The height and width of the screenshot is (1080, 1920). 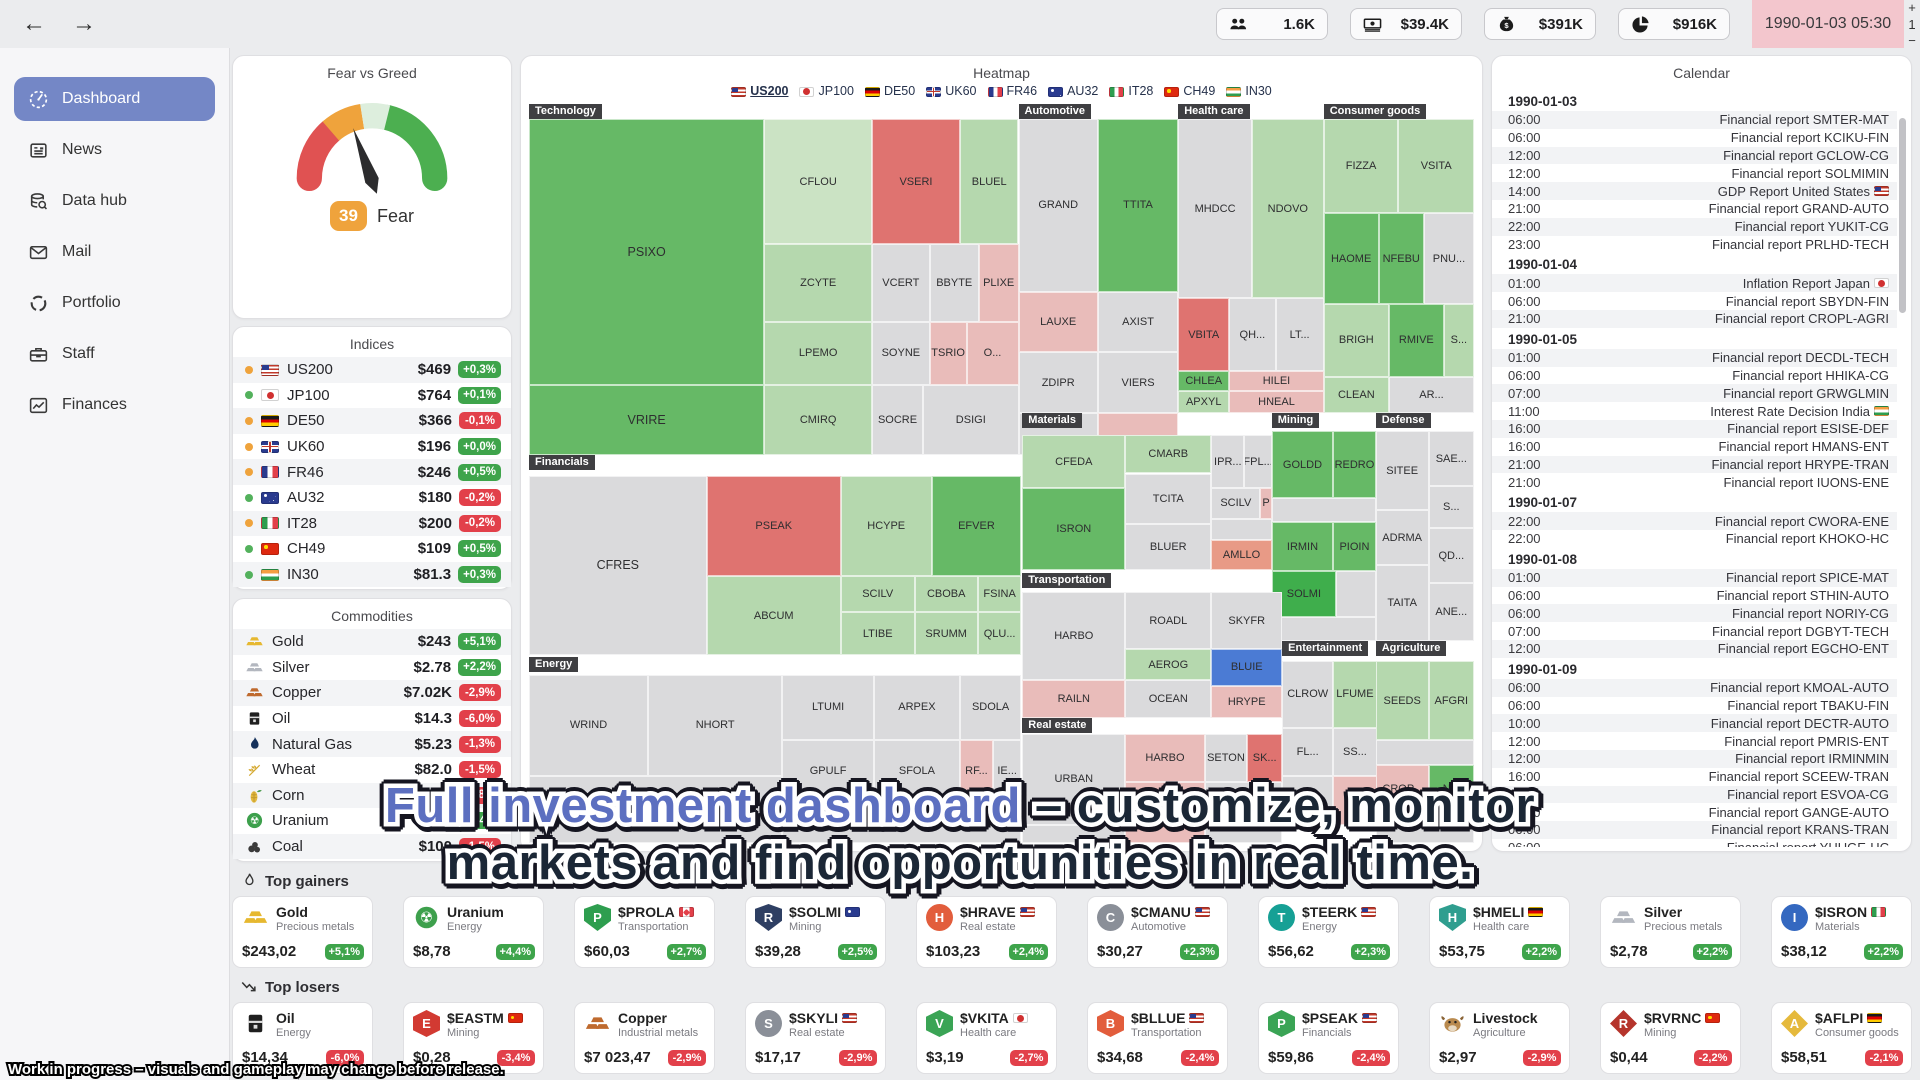 What do you see at coordinates (1402, 538) in the screenshot?
I see `heatmap-tile: ADRMA` at bounding box center [1402, 538].